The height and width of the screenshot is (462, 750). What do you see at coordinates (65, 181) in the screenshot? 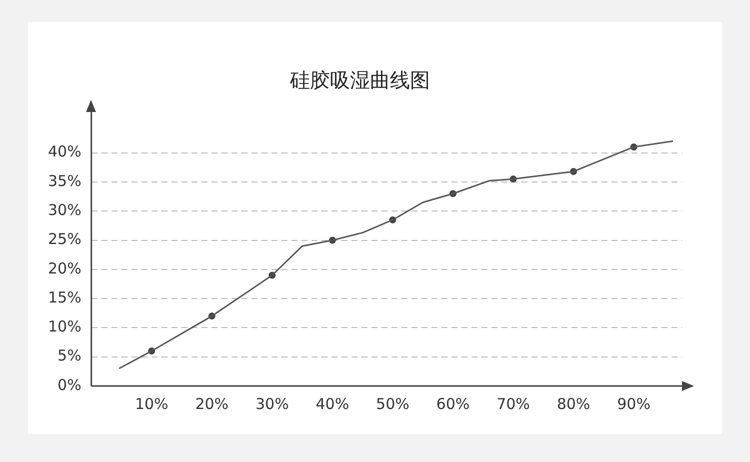
I see `y-tick-label: 35%` at bounding box center [65, 181].